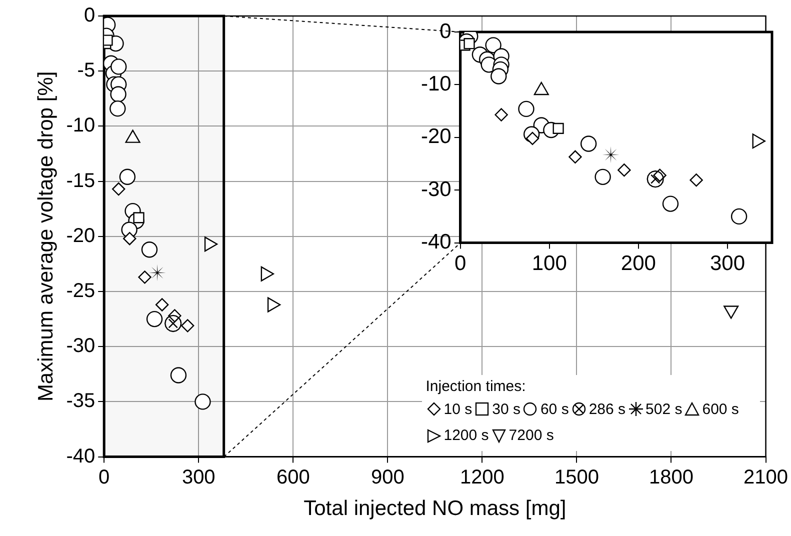 This screenshot has width=791, height=536. I want to click on y-axis-title: Maximum average voltage drop [%], so click(46, 236).